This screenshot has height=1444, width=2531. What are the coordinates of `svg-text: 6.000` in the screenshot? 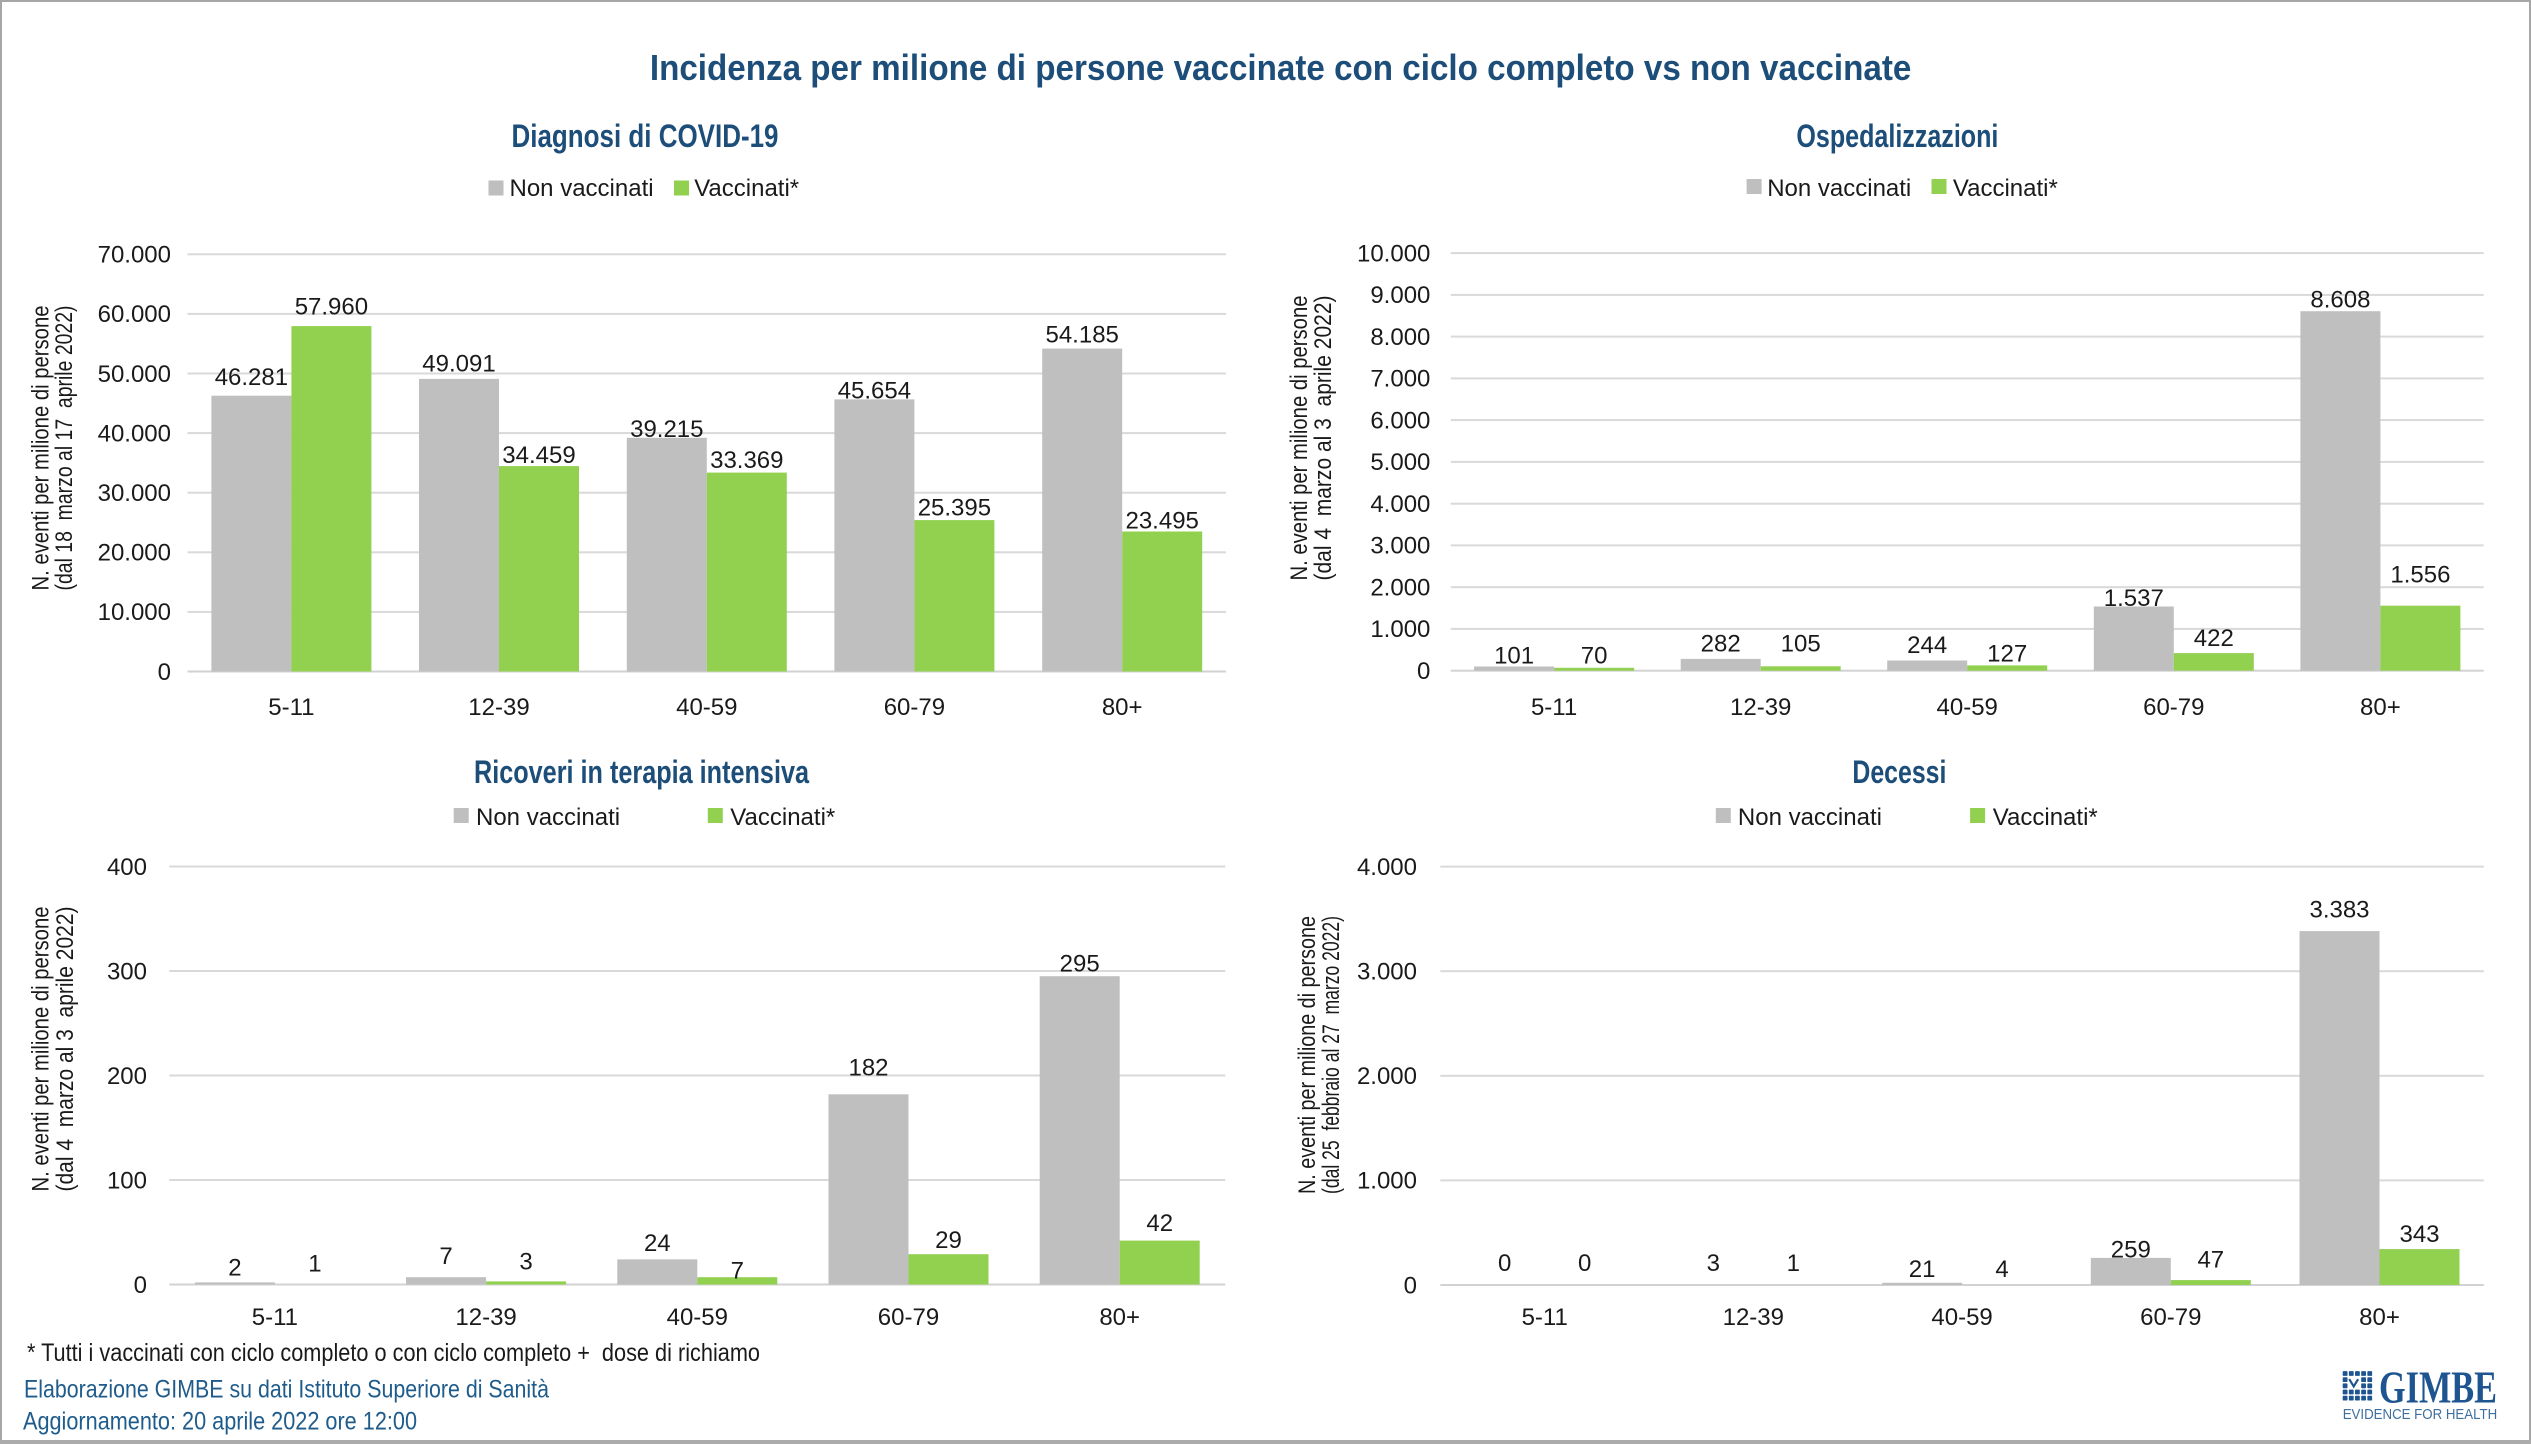 It's located at (1400, 420).